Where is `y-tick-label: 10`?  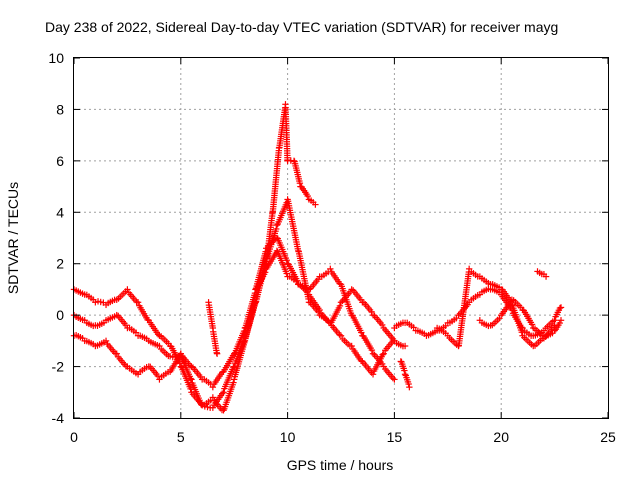 y-tick-label: 10 is located at coordinates (56, 58).